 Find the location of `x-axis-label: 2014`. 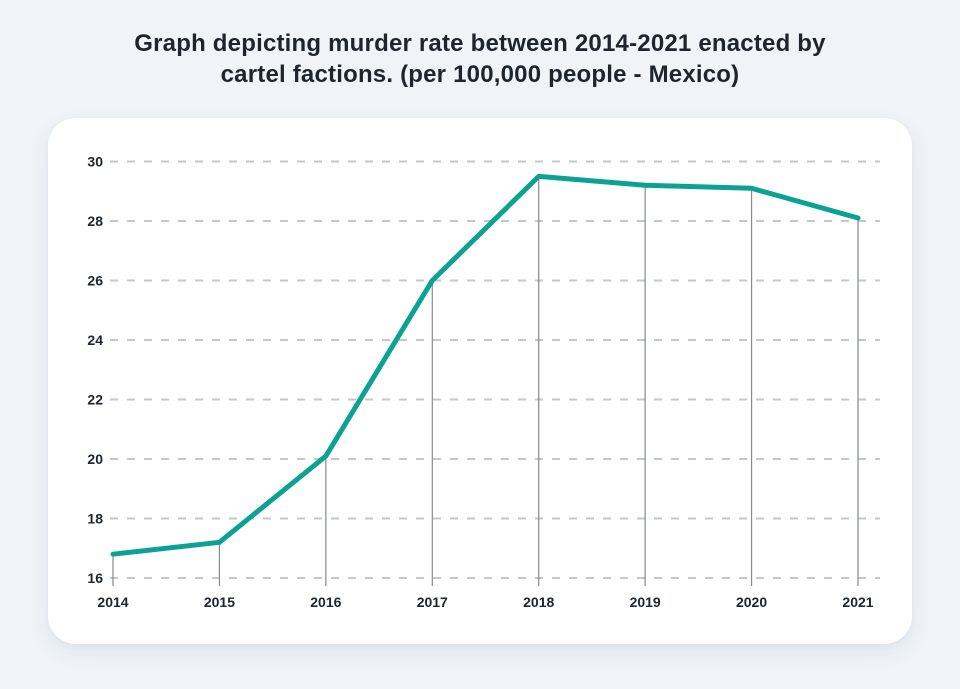

x-axis-label: 2014 is located at coordinates (112, 602).